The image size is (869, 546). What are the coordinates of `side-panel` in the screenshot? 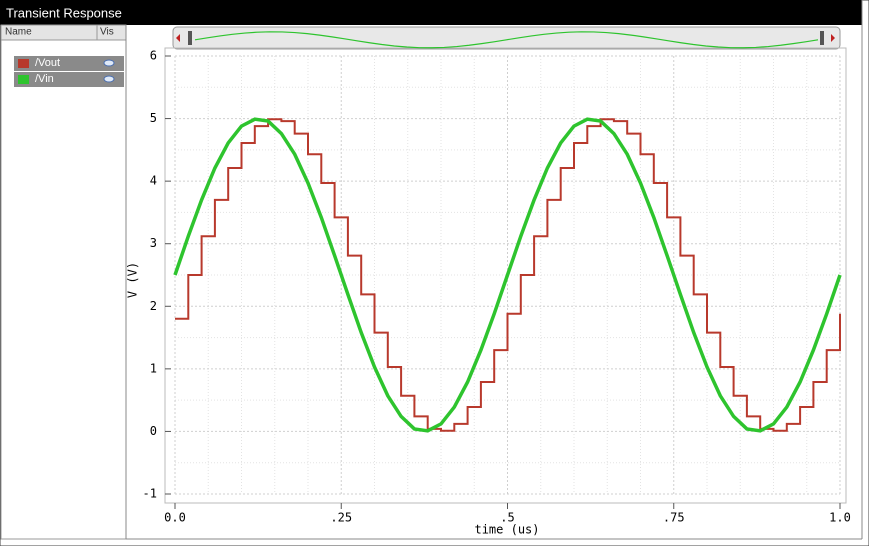 It's located at (63, 282).